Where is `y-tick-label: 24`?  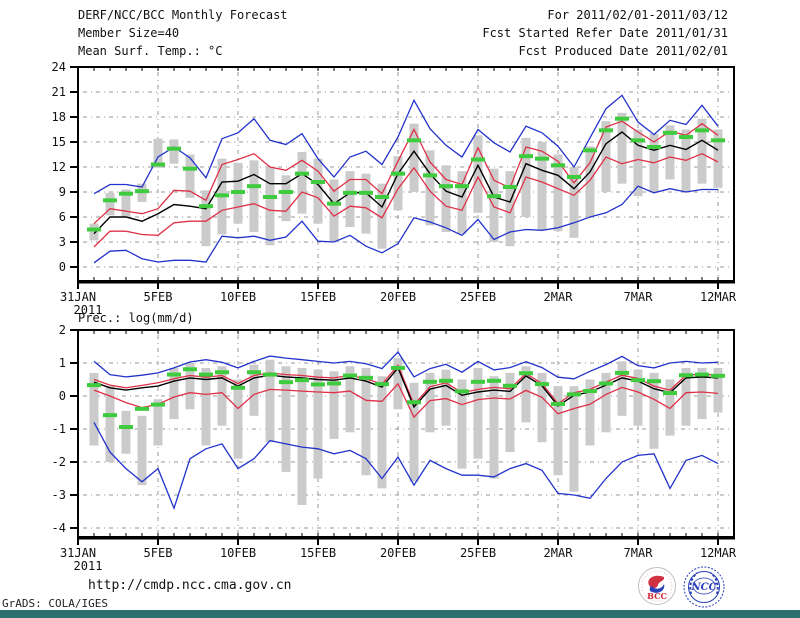 y-tick-label: 24 is located at coordinates (59, 67).